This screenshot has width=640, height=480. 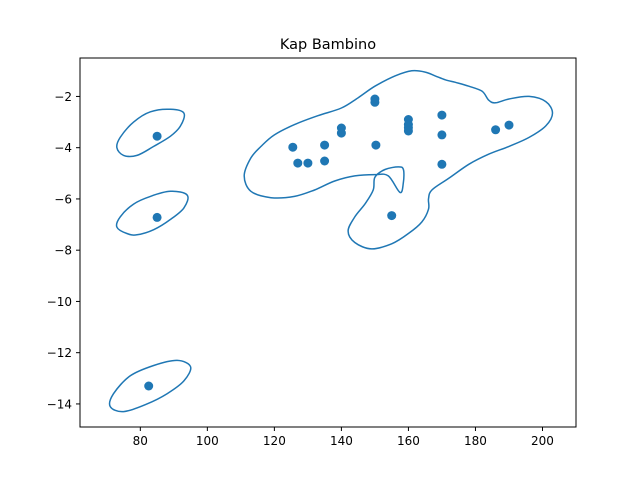 What do you see at coordinates (63, 199) in the screenshot?
I see `y-tick-label: −6` at bounding box center [63, 199].